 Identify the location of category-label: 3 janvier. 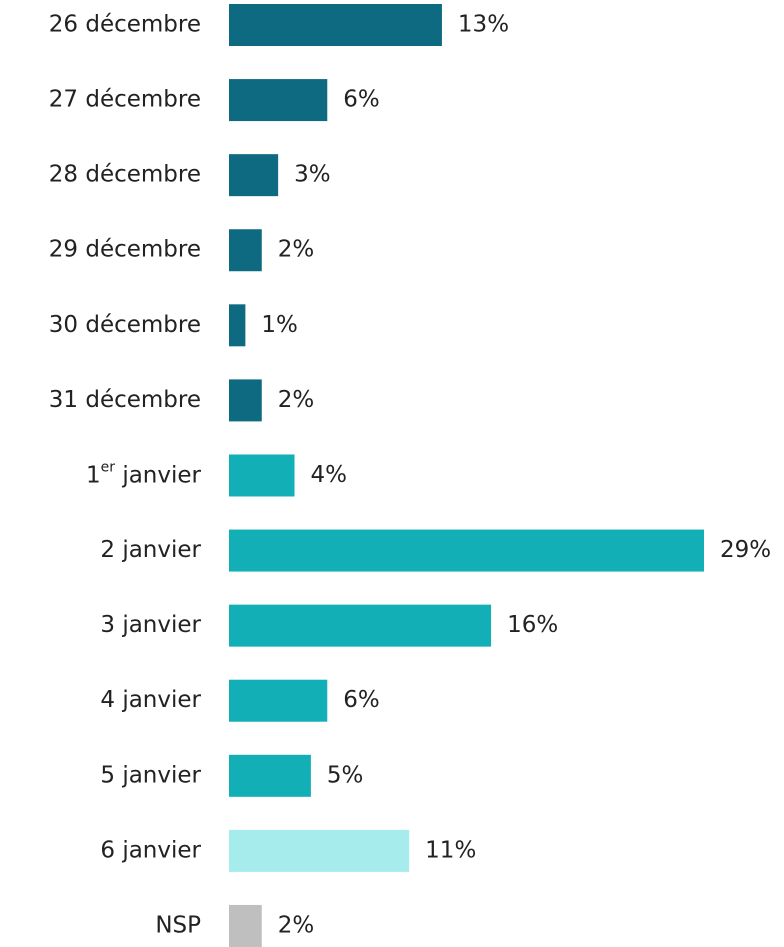
(150, 625).